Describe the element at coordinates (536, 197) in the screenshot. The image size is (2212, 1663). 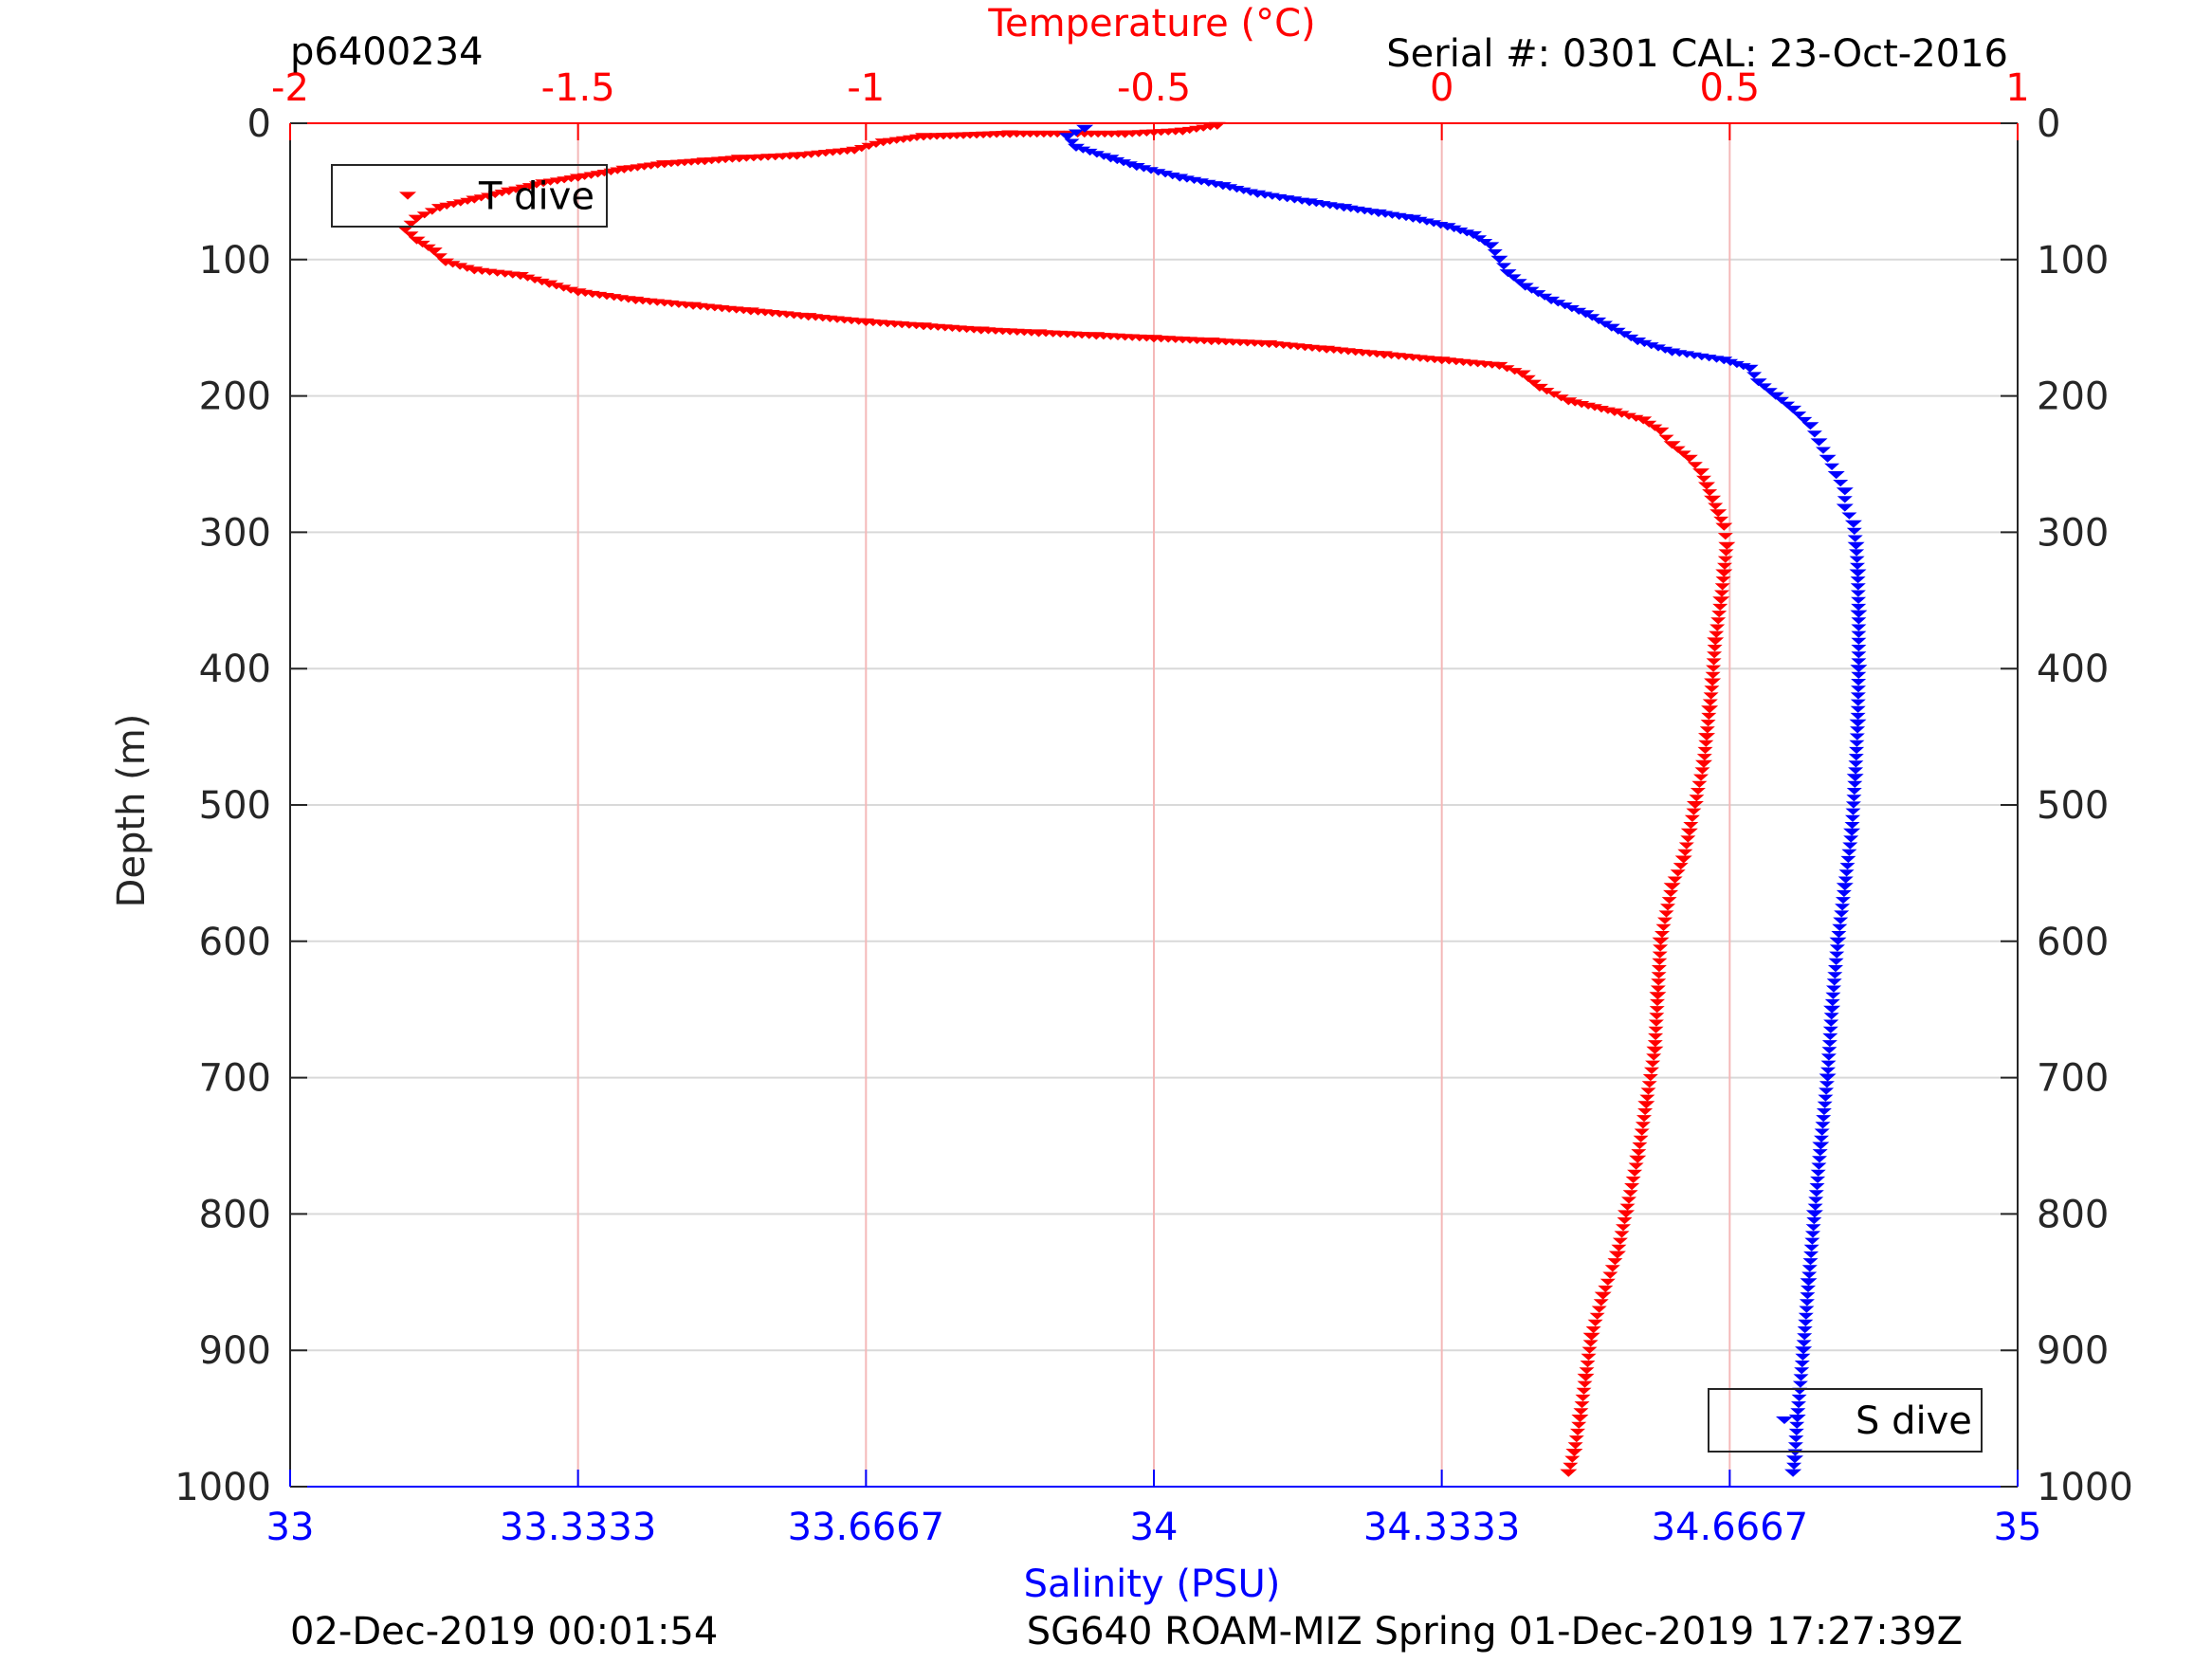
I see `temperature-legend-label: T dive` at that location.